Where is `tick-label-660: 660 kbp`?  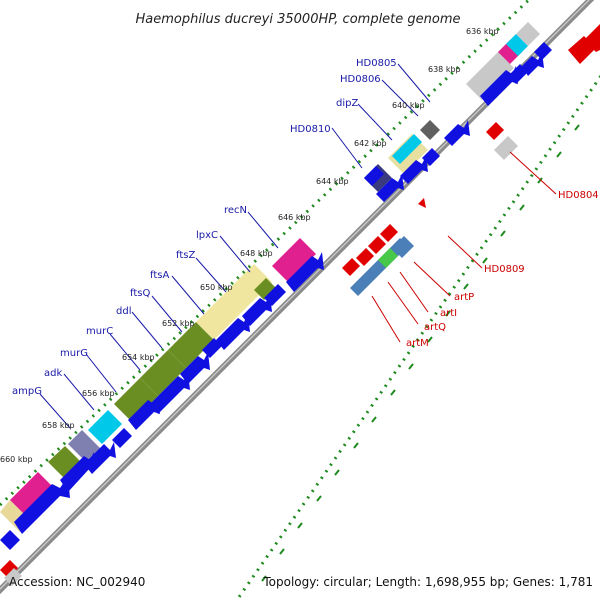
tick-label-660: 660 kbp is located at coordinates (16, 459).